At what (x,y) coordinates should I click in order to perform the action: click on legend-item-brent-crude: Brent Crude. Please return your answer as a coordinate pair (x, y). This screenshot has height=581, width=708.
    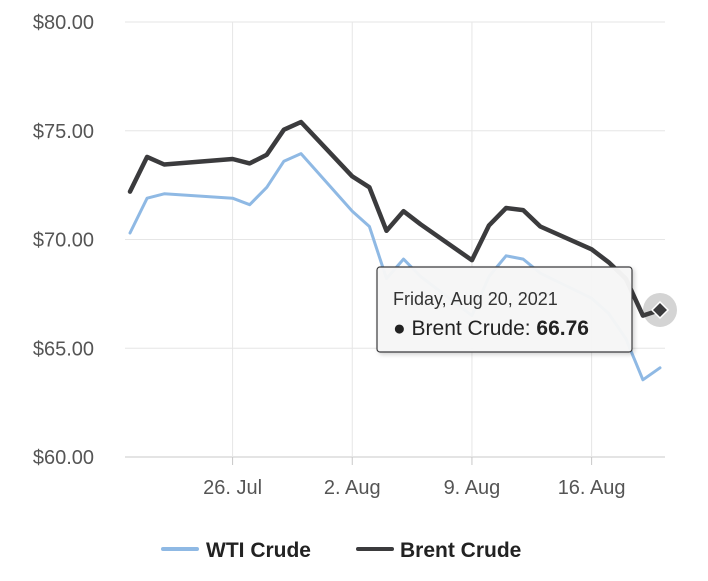
    Looking at the image, I should click on (438, 550).